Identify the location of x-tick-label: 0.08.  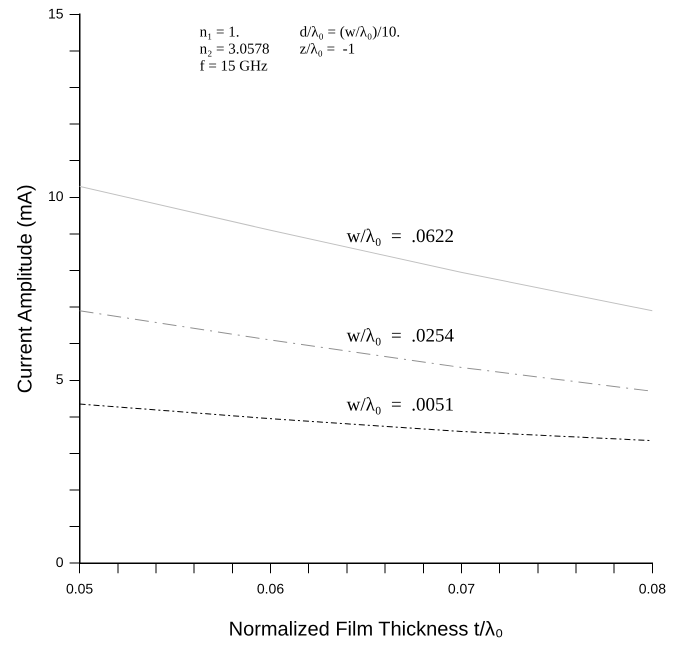
(652, 588).